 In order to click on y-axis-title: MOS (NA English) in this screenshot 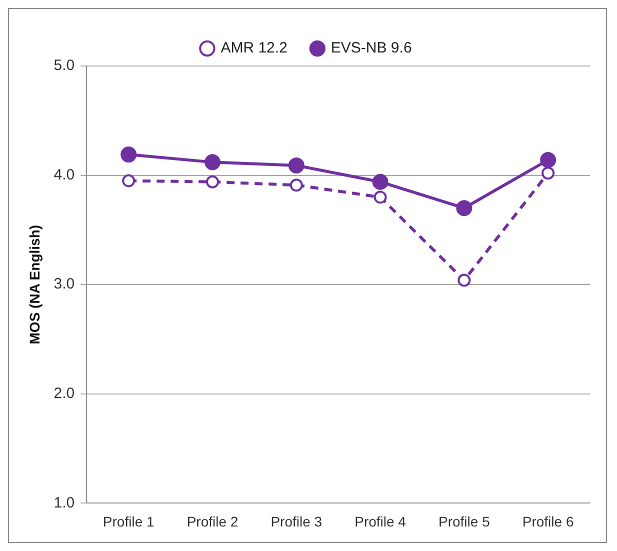, I will do `click(34, 284)`.